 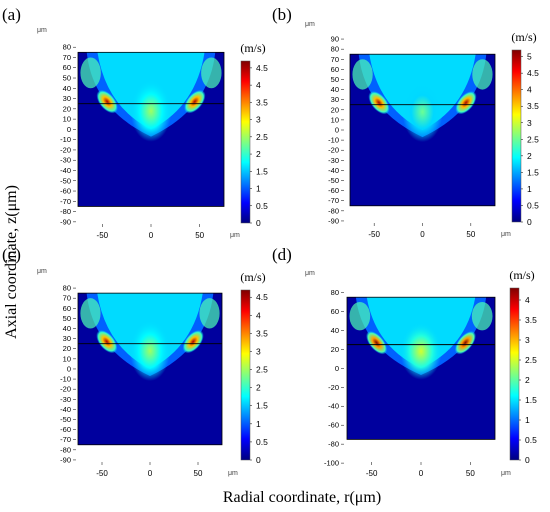 I want to click on panel-label: (d), so click(x=282, y=254).